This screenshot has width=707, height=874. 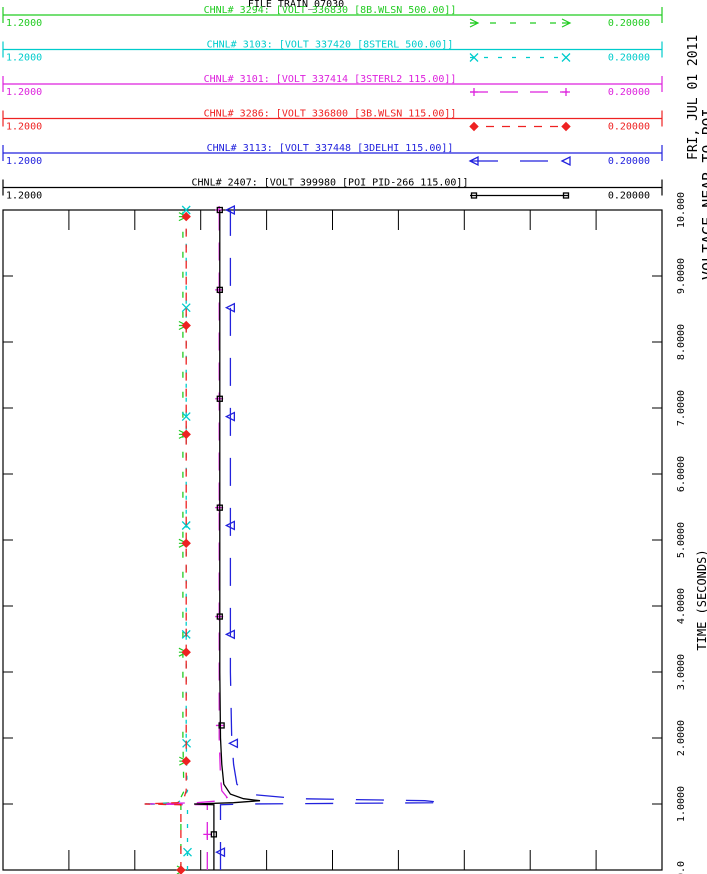 What do you see at coordinates (566, 126) in the screenshot?
I see `legend-row-3-marker-end` at bounding box center [566, 126].